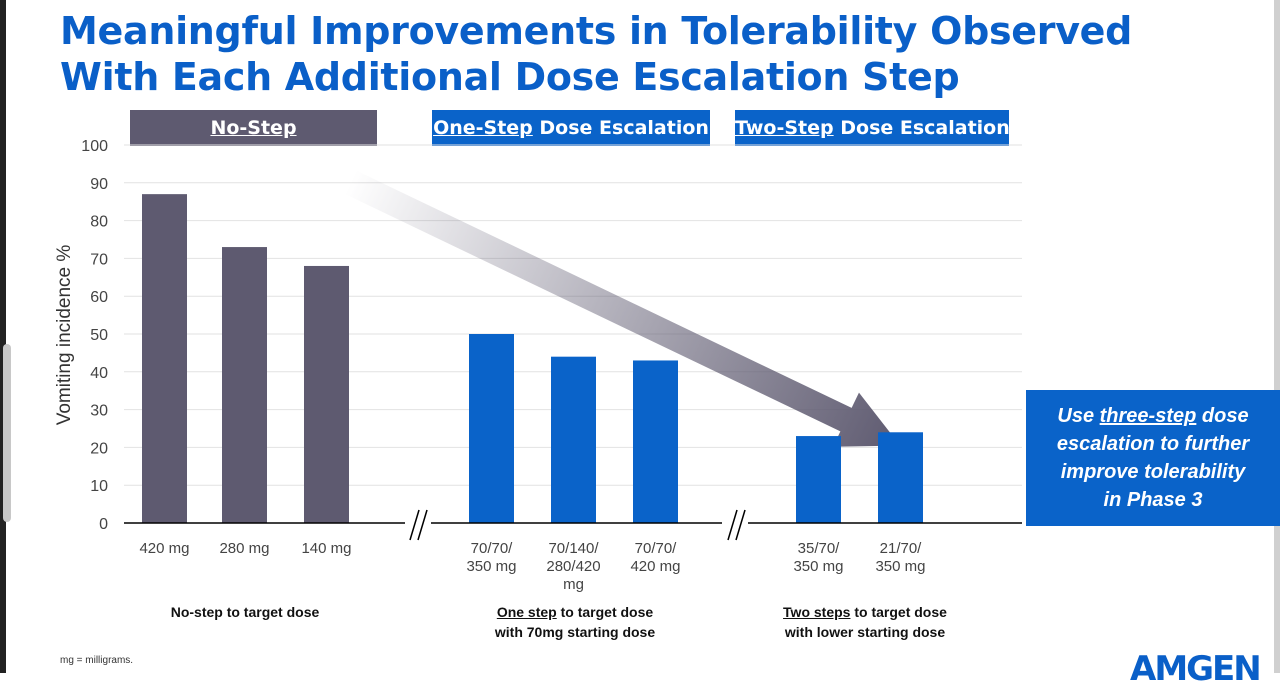  What do you see at coordinates (898, 612) in the screenshot?
I see `caption-two-step-rest: to target dose` at bounding box center [898, 612].